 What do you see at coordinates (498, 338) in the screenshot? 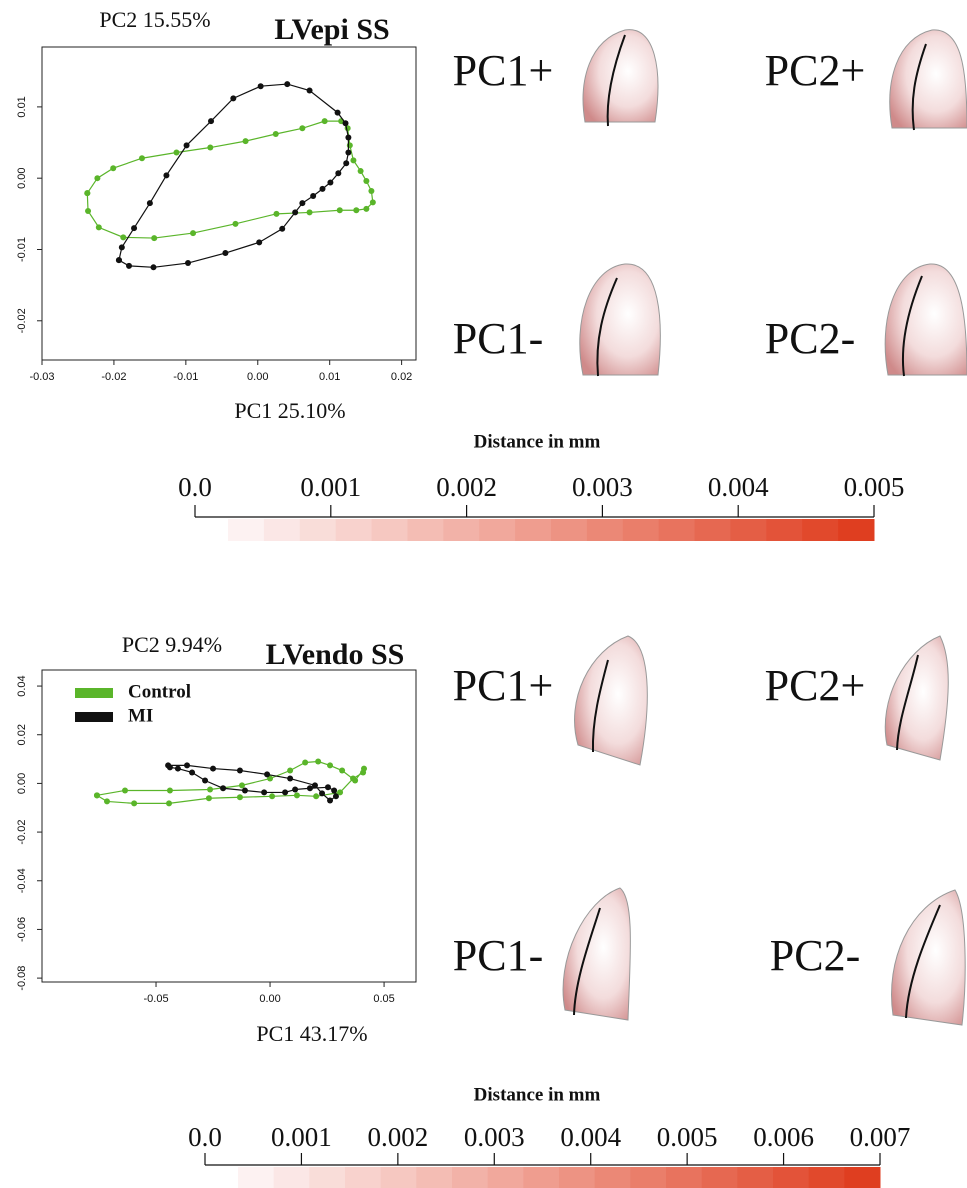
I see `shape-label: PC1-` at bounding box center [498, 338].